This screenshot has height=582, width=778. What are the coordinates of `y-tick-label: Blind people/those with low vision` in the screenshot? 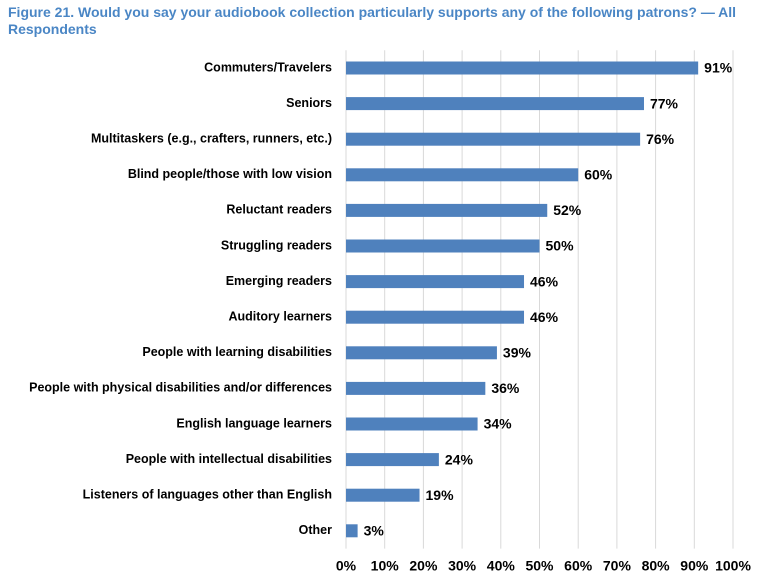 It's located at (230, 174).